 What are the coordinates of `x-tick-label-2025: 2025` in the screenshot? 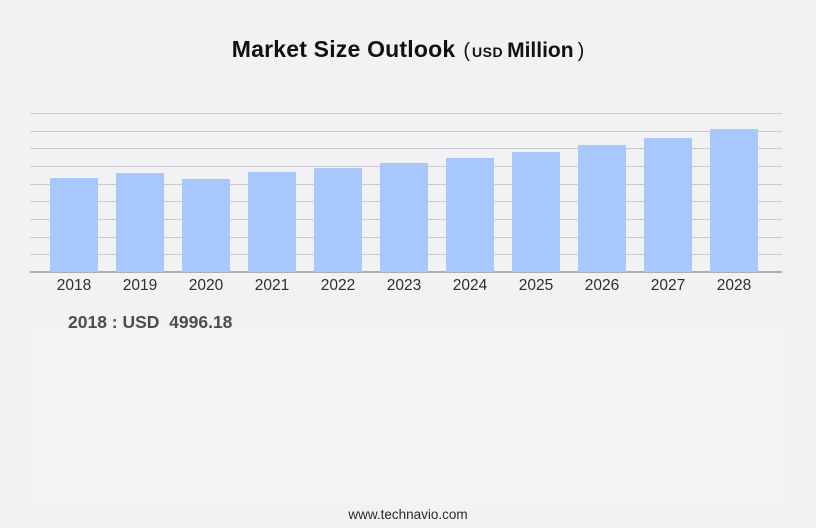 It's located at (536, 285).